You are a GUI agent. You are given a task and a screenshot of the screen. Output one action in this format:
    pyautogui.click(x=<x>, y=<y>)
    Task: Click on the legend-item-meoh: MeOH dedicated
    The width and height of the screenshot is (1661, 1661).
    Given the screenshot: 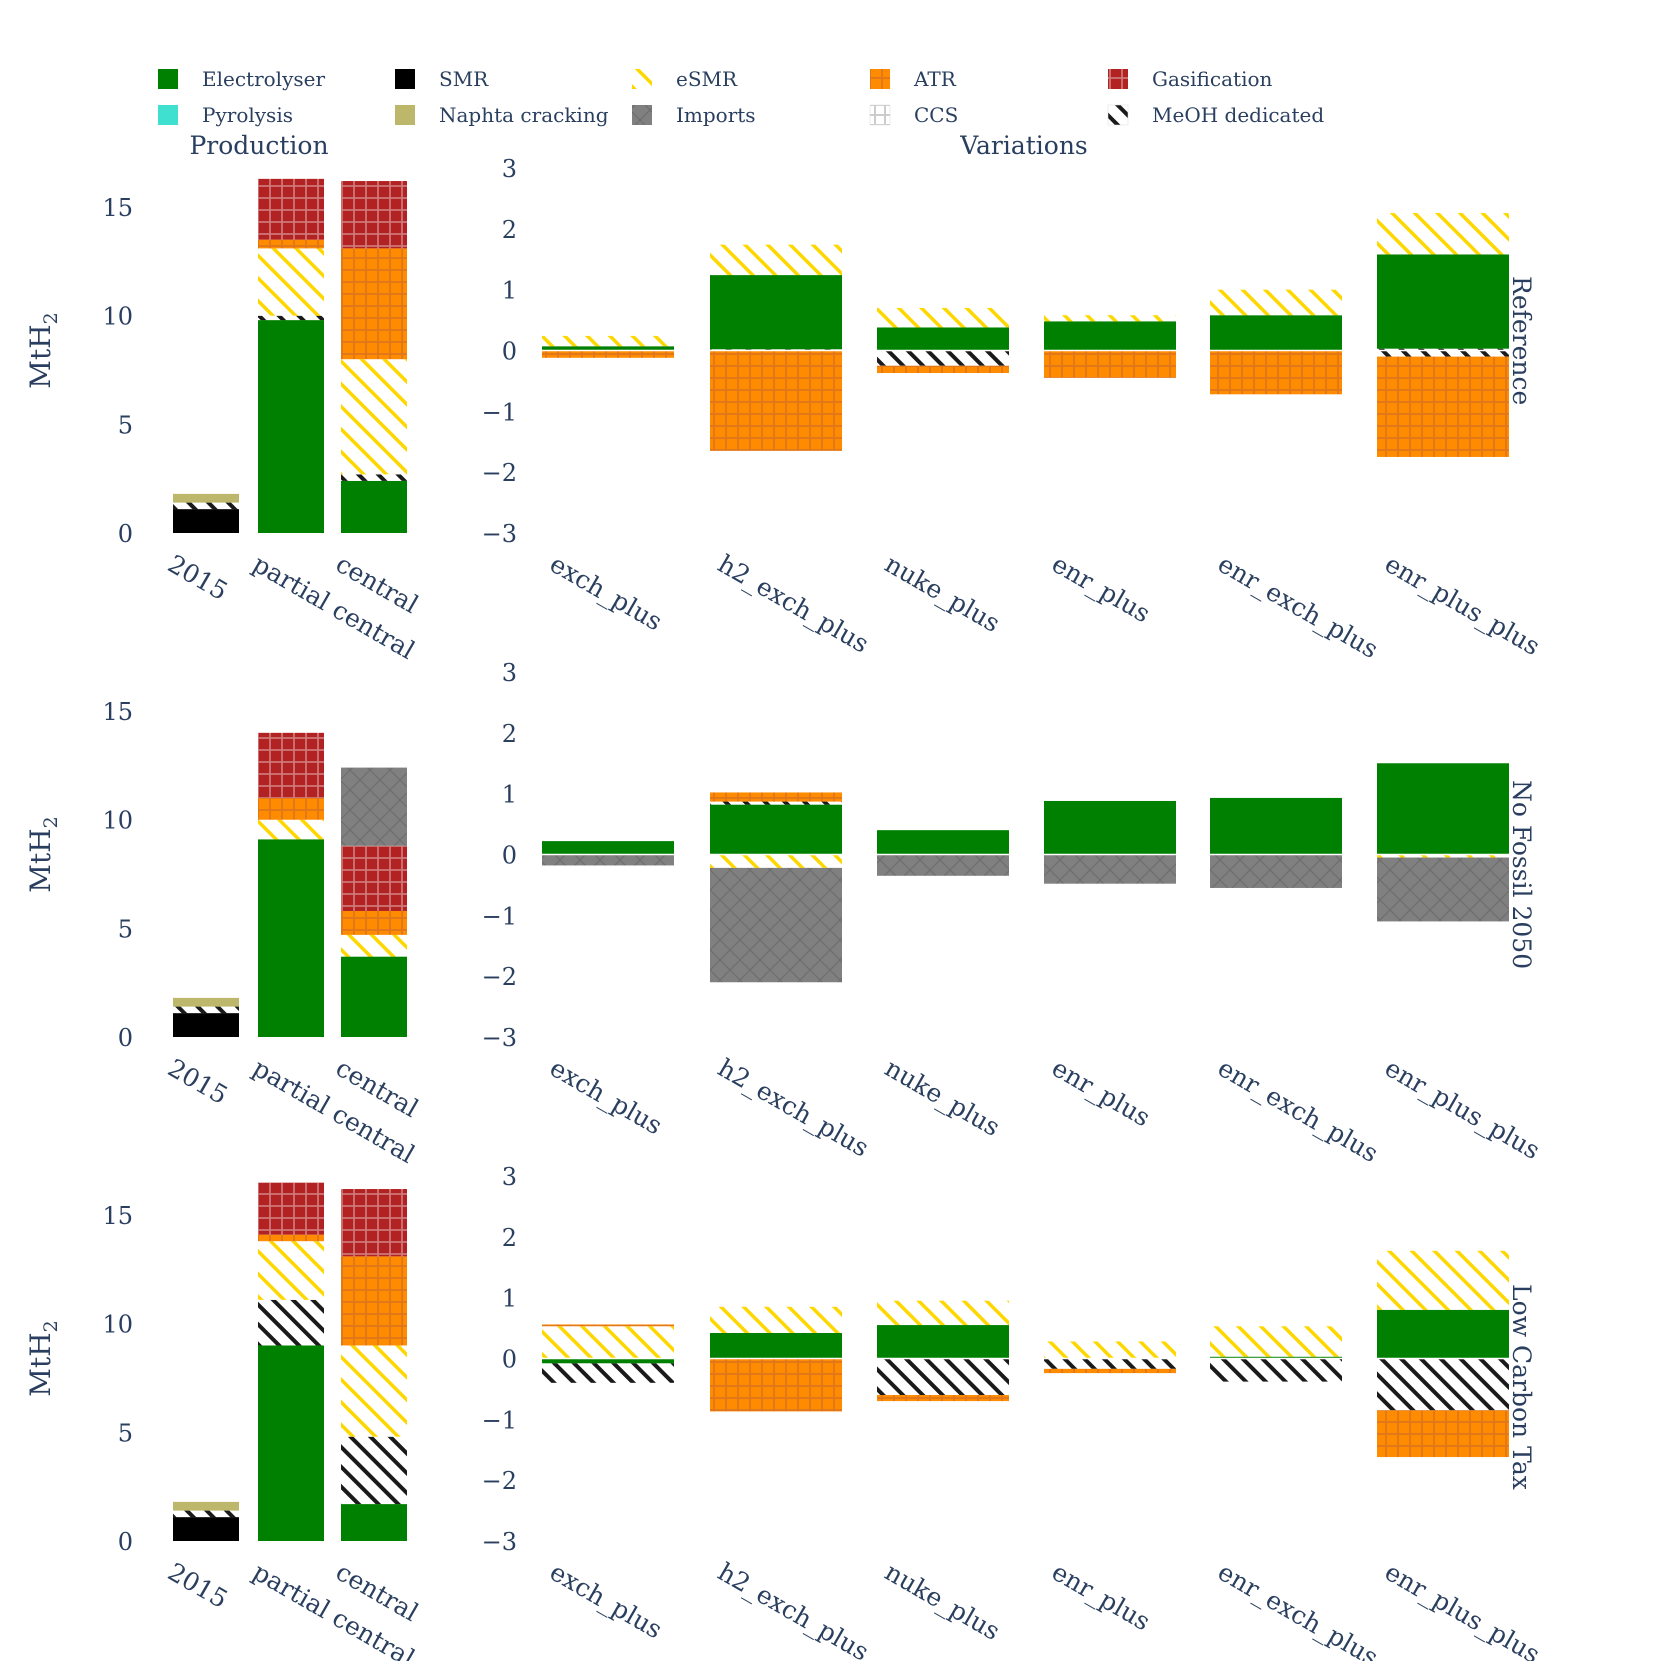 What is the action you would take?
    pyautogui.click(x=1215, y=115)
    